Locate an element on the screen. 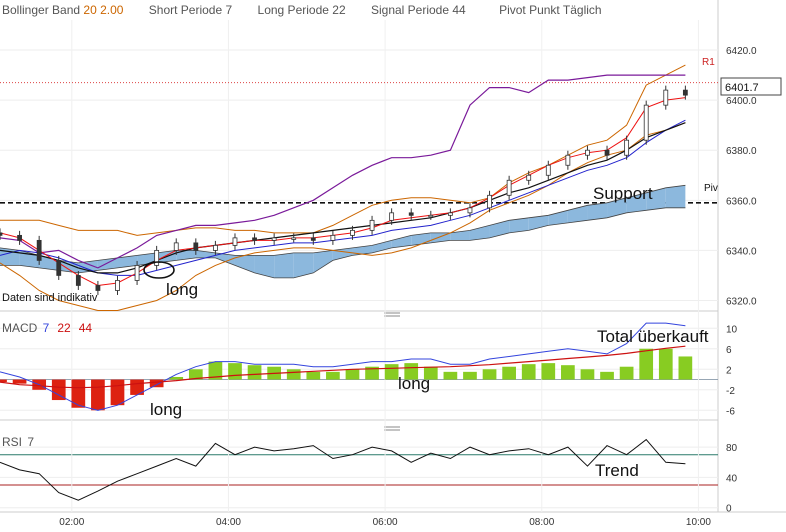  rsi-label: RSI 7 is located at coordinates (18, 442).